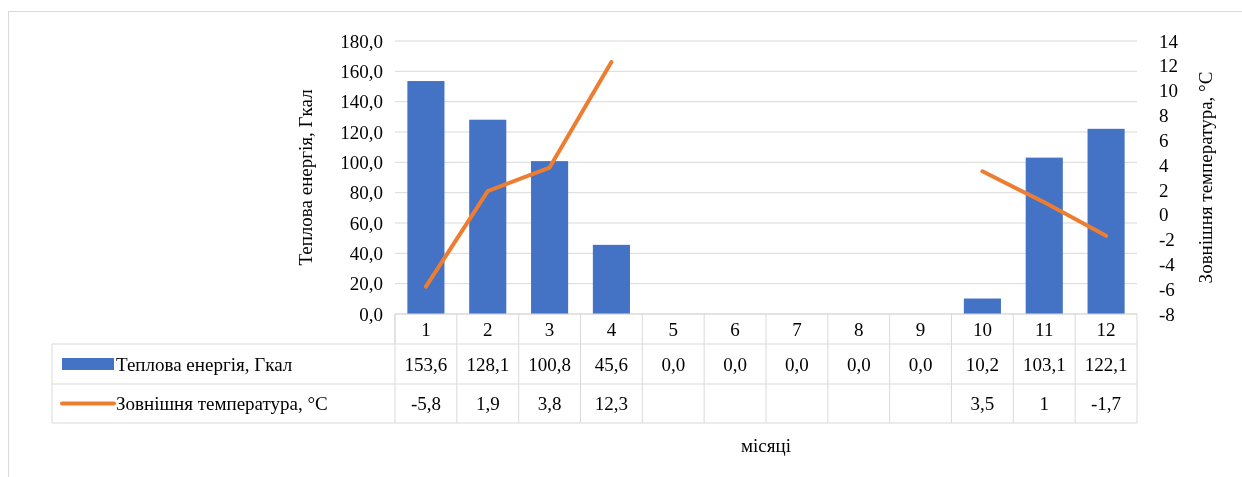  Describe the element at coordinates (1164, 116) in the screenshot. I see `y2-tick-label: 8` at that location.